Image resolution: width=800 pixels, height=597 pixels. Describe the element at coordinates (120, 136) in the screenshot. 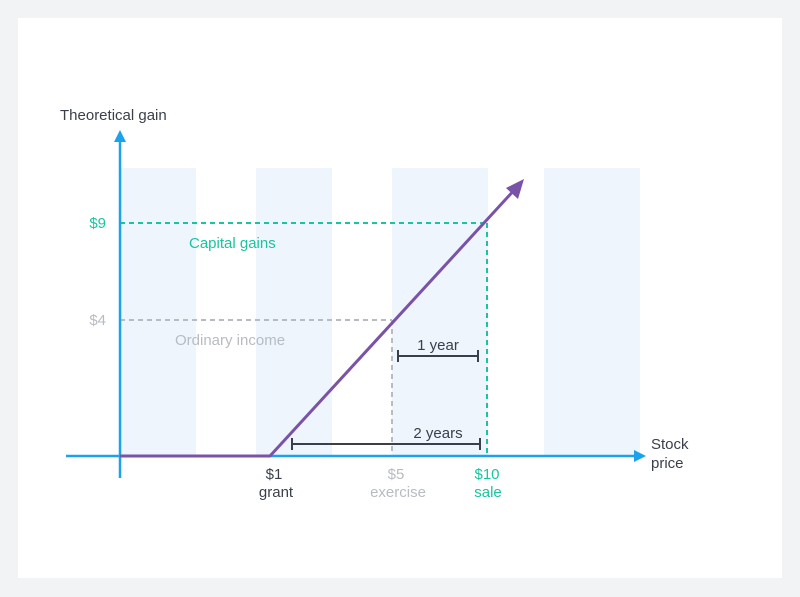

I see `y-axis-arrow-icon` at that location.